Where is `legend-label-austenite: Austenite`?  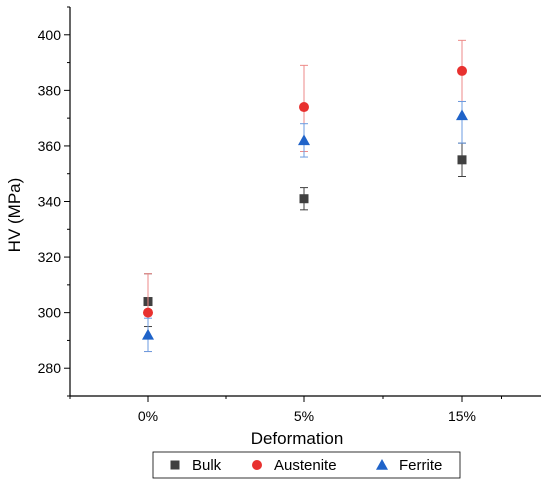
legend-label-austenite: Austenite is located at coordinates (305, 465).